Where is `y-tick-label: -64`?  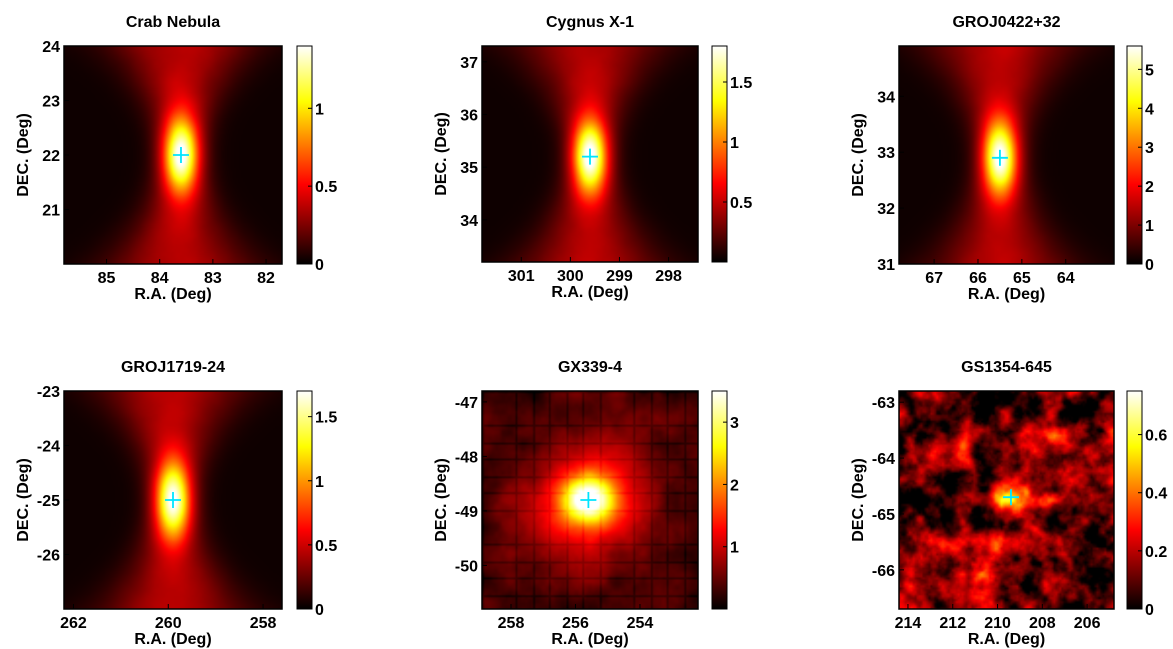
y-tick-label: -64 is located at coordinates (883, 459).